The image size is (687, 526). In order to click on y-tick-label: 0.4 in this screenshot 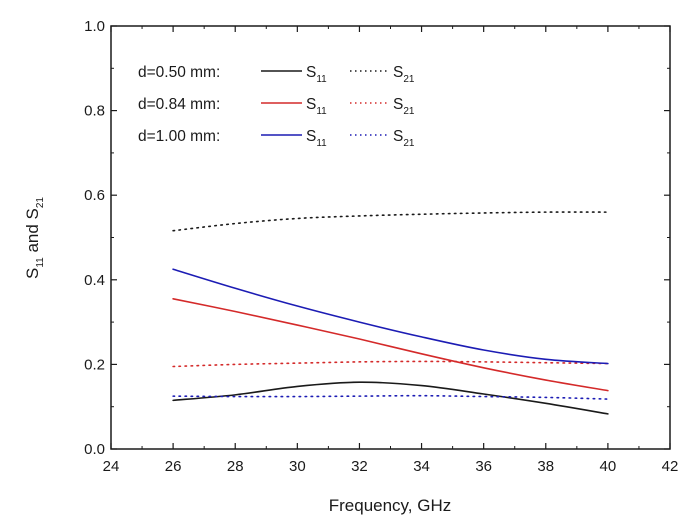, I will do `click(94, 280)`.